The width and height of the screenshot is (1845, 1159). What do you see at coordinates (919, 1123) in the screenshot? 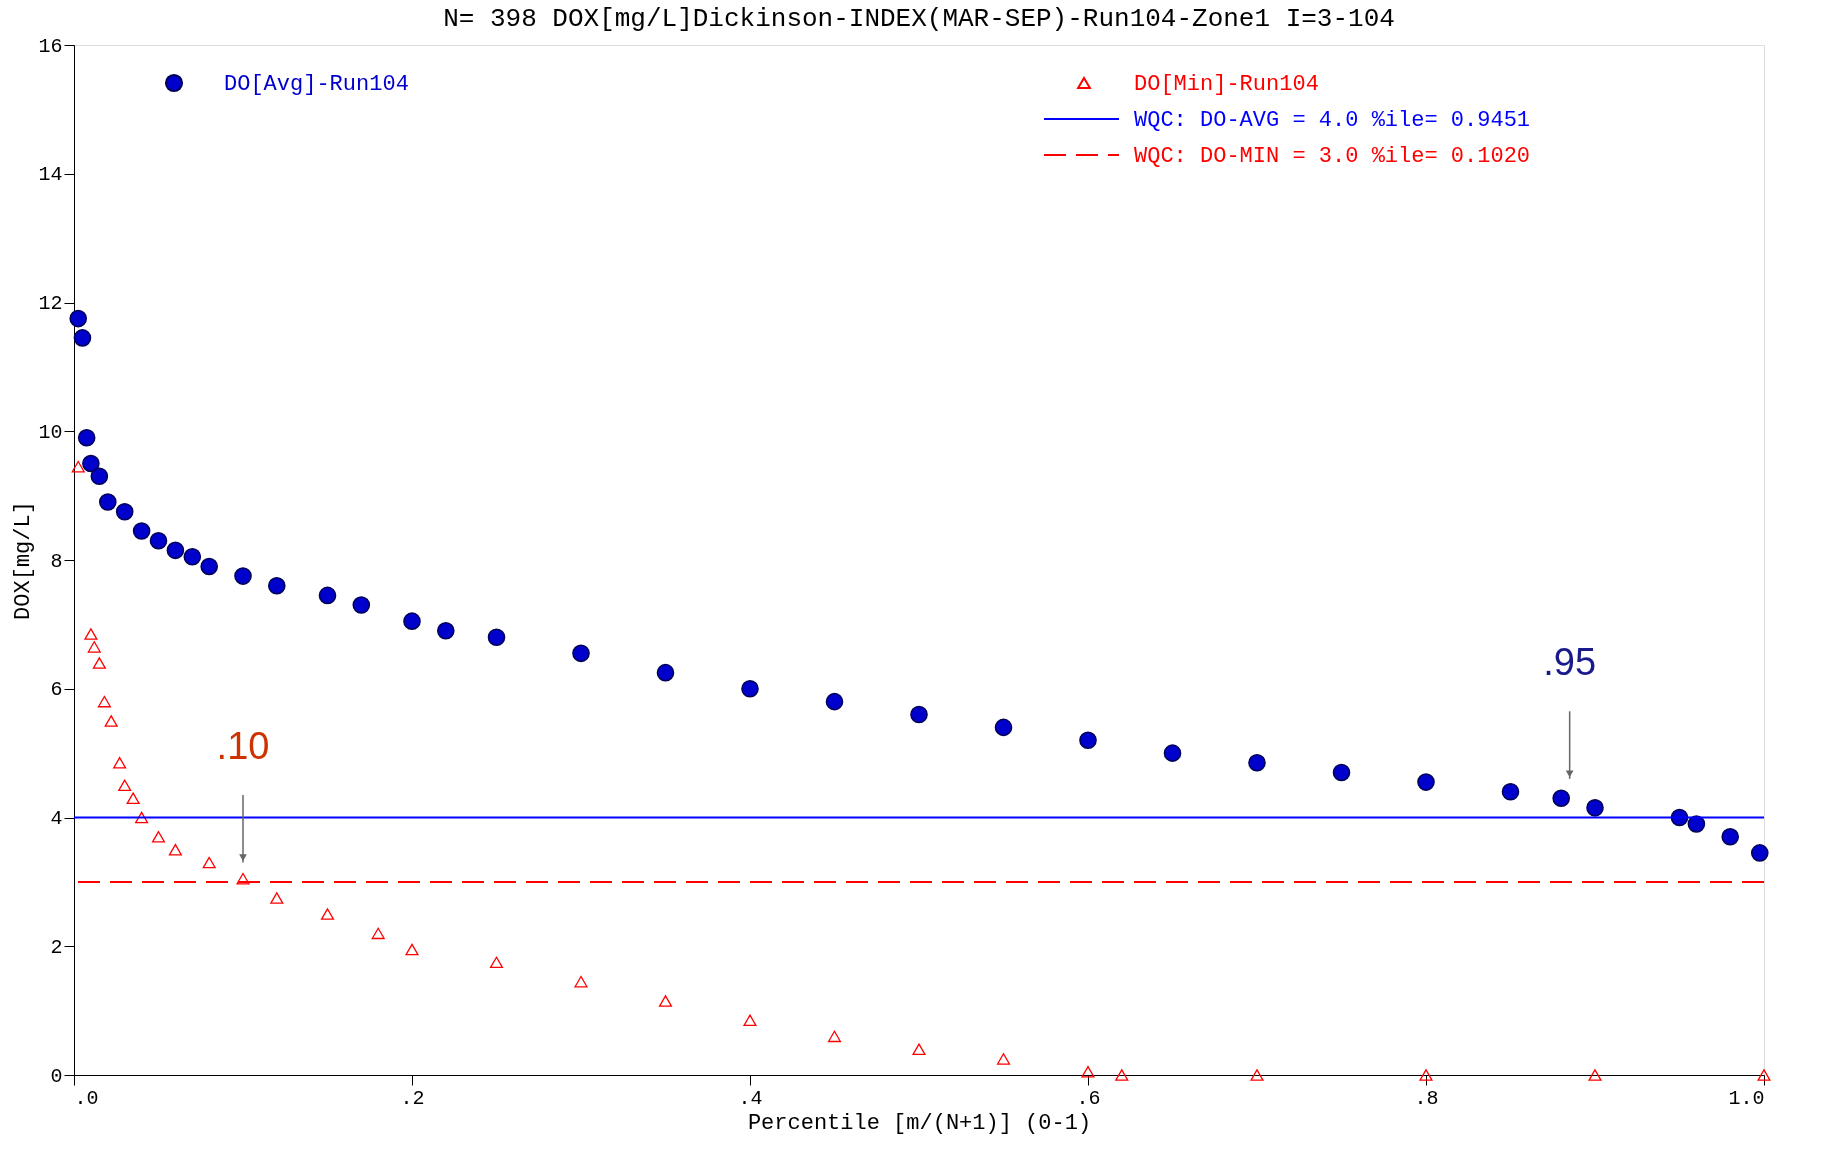
I see `x-axis-title: Percentile [m/(N+1)] (0-1)` at bounding box center [919, 1123].